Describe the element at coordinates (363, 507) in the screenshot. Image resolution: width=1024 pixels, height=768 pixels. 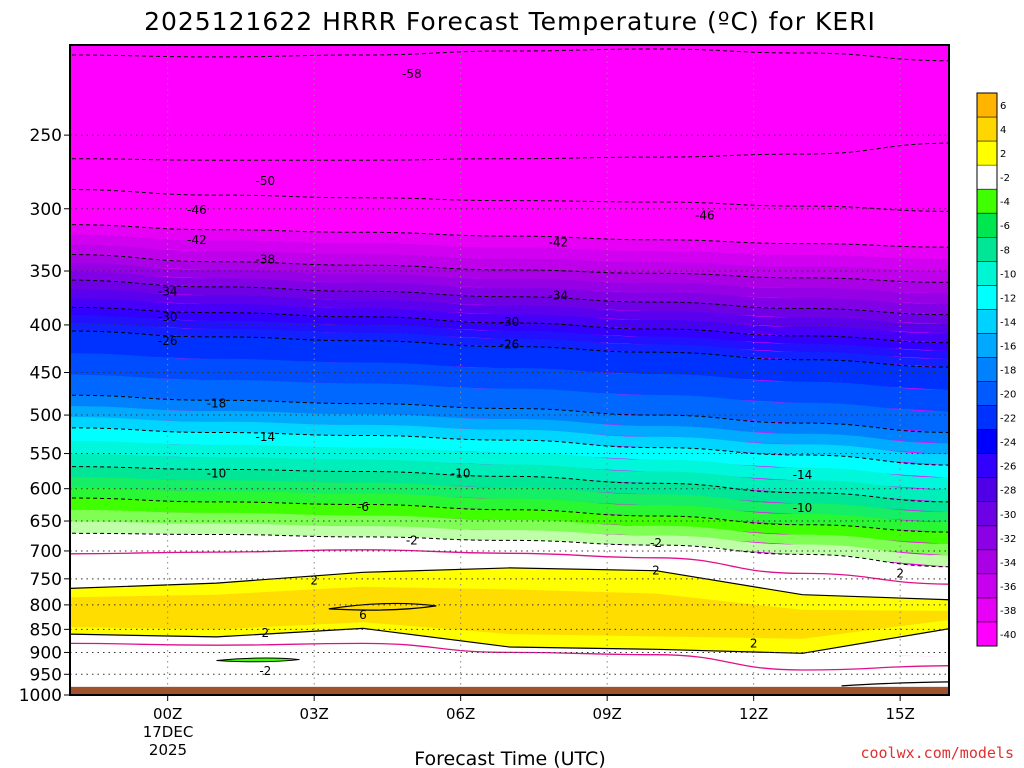
I see `contour-label: -6` at that location.